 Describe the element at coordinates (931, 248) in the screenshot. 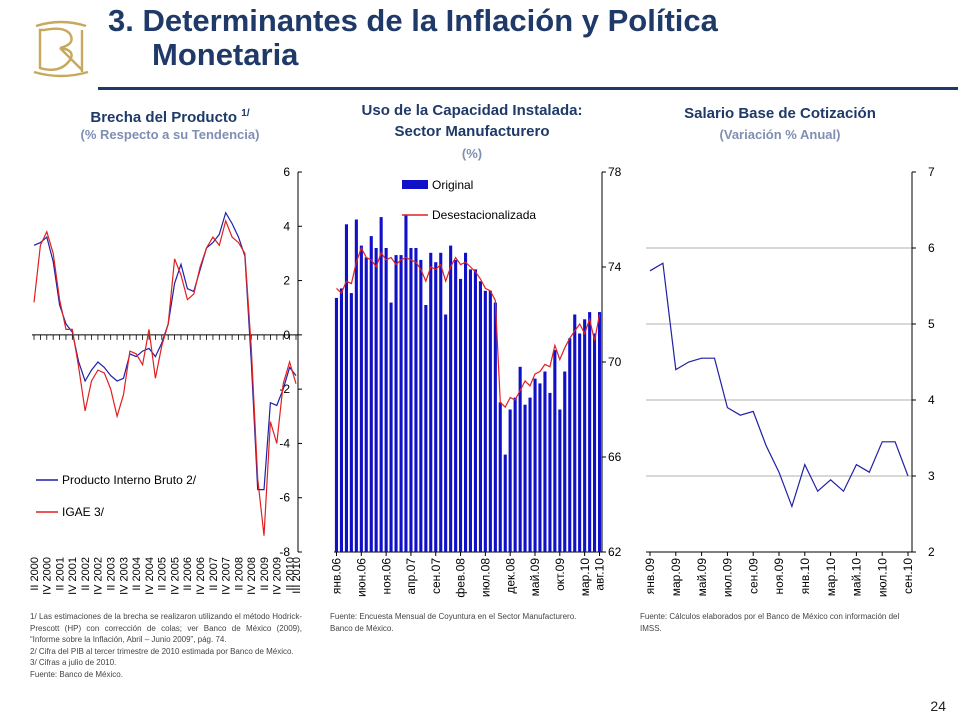

I see `right-y-tick-label: 6` at that location.